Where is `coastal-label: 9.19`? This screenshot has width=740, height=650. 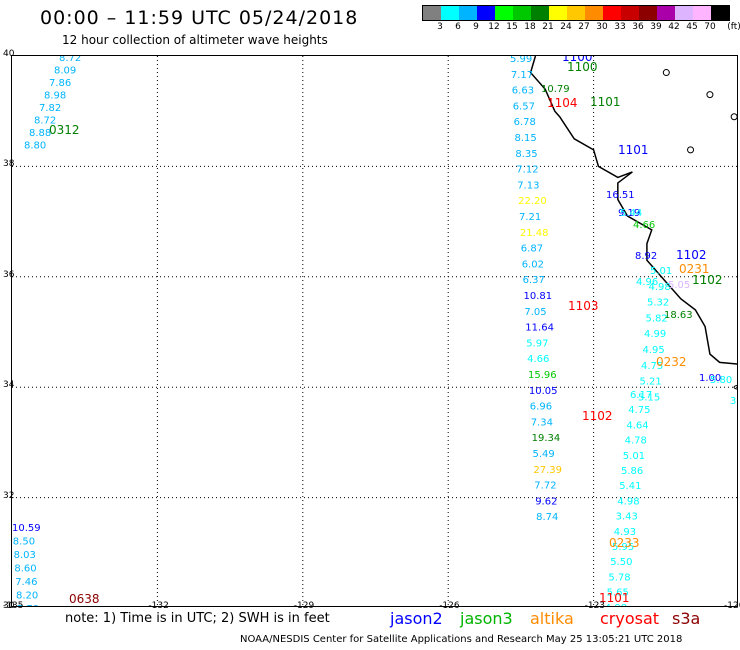
coastal-label: 9.19 is located at coordinates (629, 213).